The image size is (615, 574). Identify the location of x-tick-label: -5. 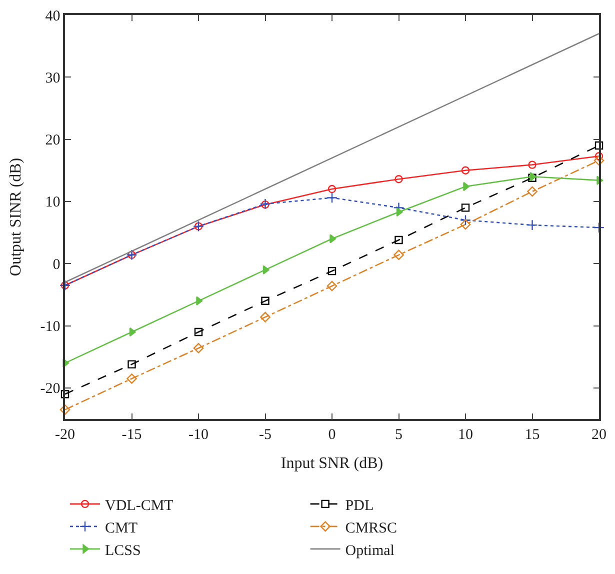
(265, 434).